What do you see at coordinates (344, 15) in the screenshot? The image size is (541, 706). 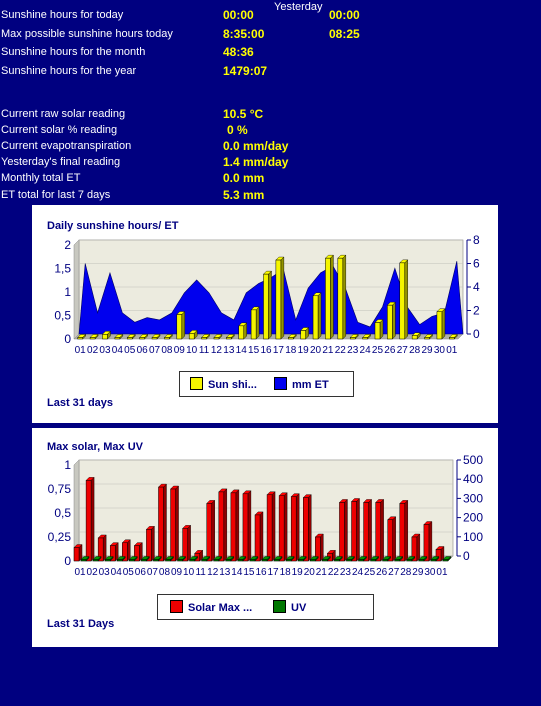 I see `stat-yesterday: 00:00` at bounding box center [344, 15].